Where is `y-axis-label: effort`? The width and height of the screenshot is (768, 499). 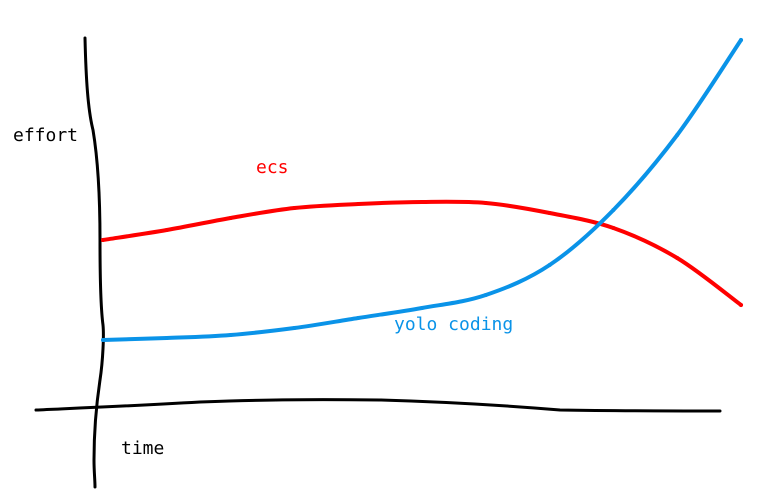 y-axis-label: effort is located at coordinates (45, 135).